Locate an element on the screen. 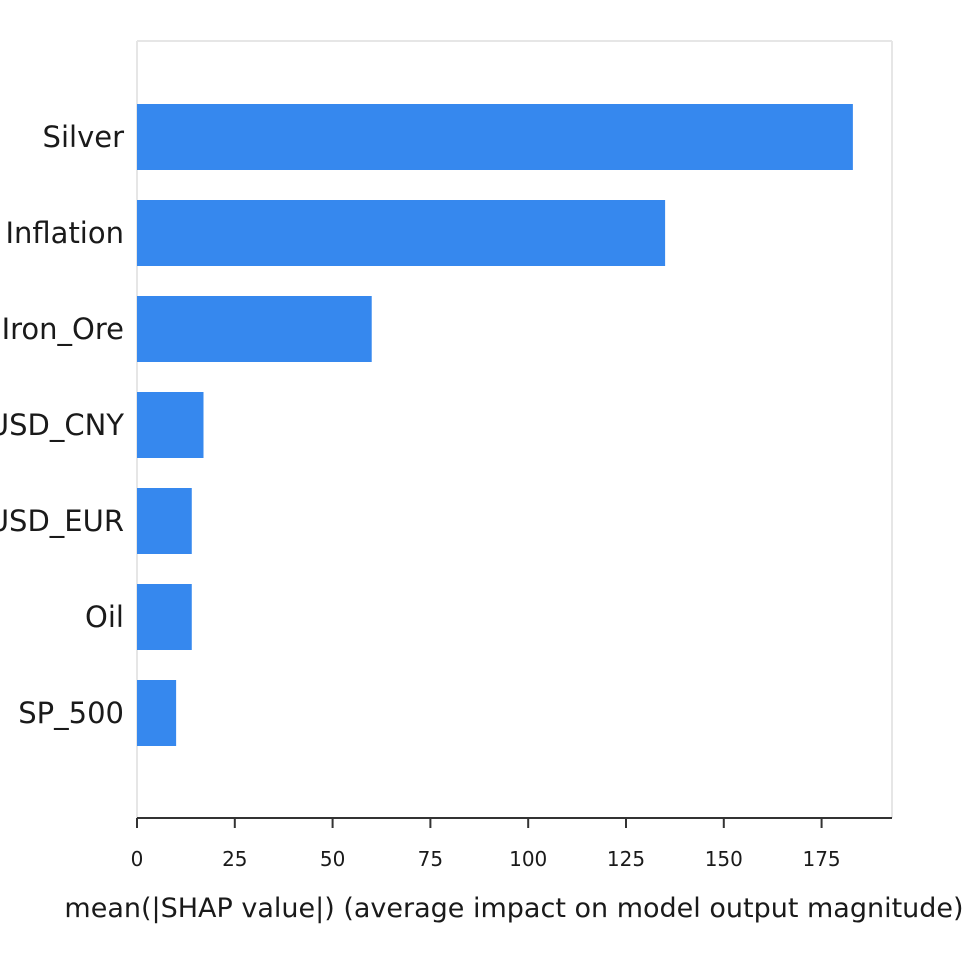  category-label-iron-ore: Iron_Ore is located at coordinates (63, 329).